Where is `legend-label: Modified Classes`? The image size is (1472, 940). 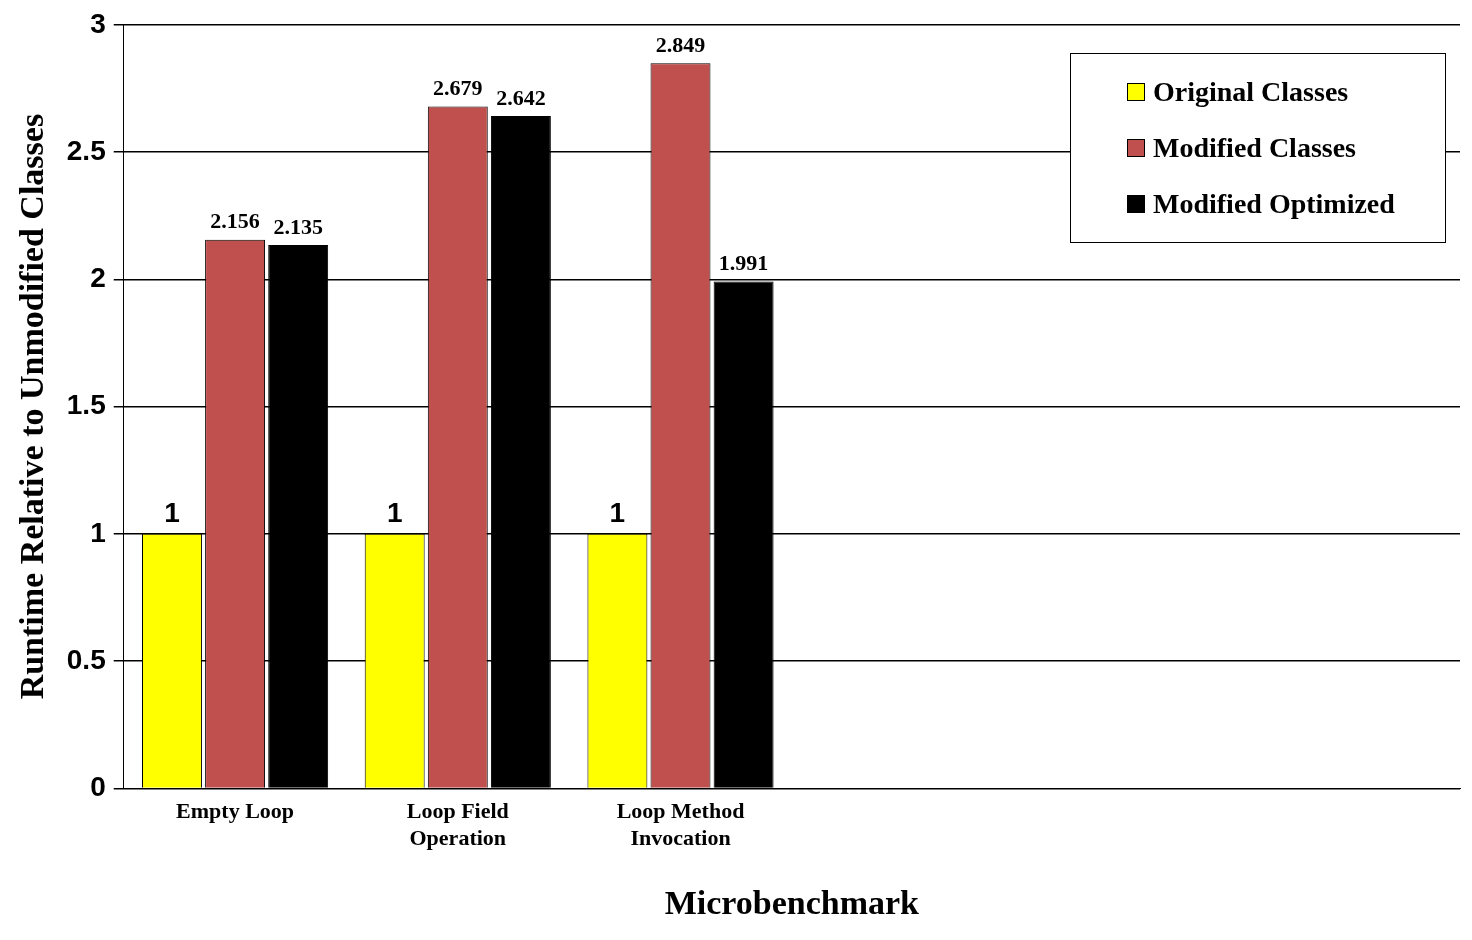
legend-label: Modified Classes is located at coordinates (1254, 147).